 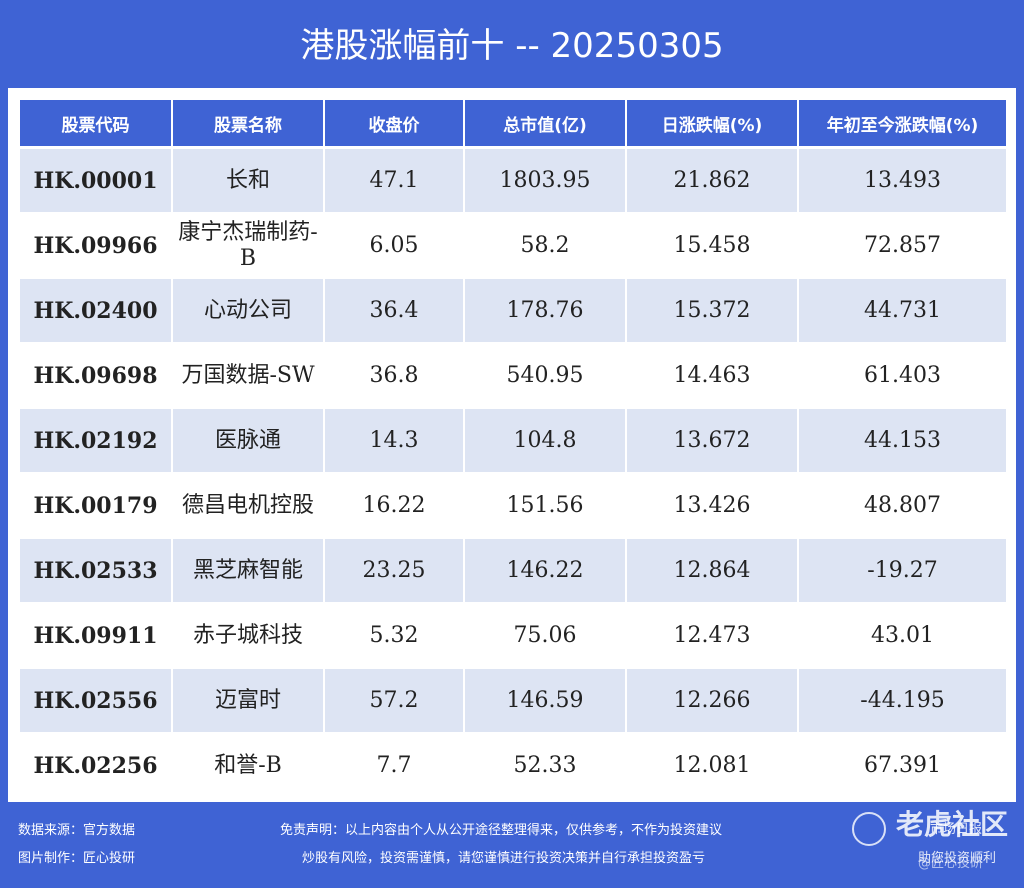 What do you see at coordinates (951, 863) in the screenshot?
I see `watermark-handle: @匠心投研` at bounding box center [951, 863].